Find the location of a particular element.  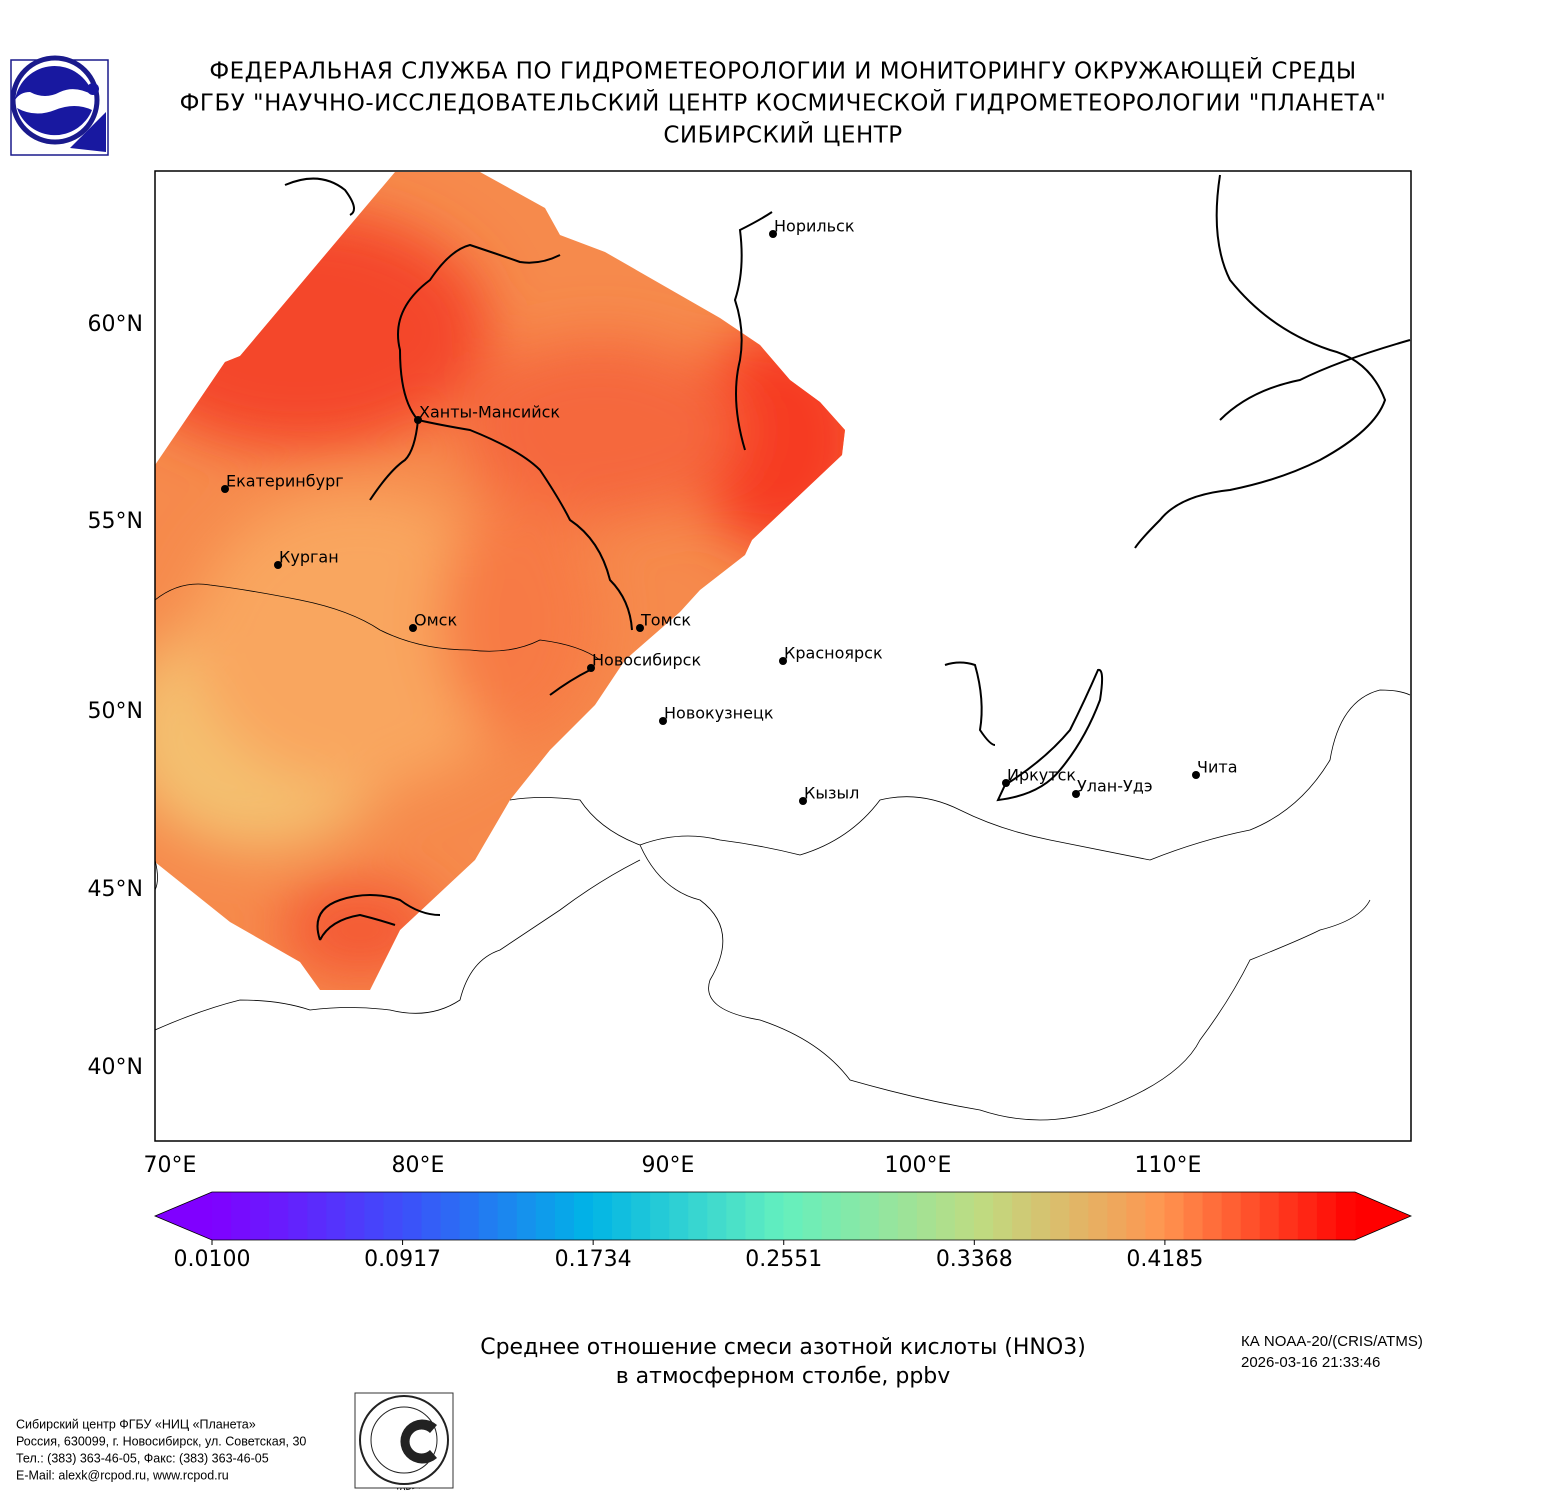

colorbar-tick-label: 0.1734 is located at coordinates (593, 1259).